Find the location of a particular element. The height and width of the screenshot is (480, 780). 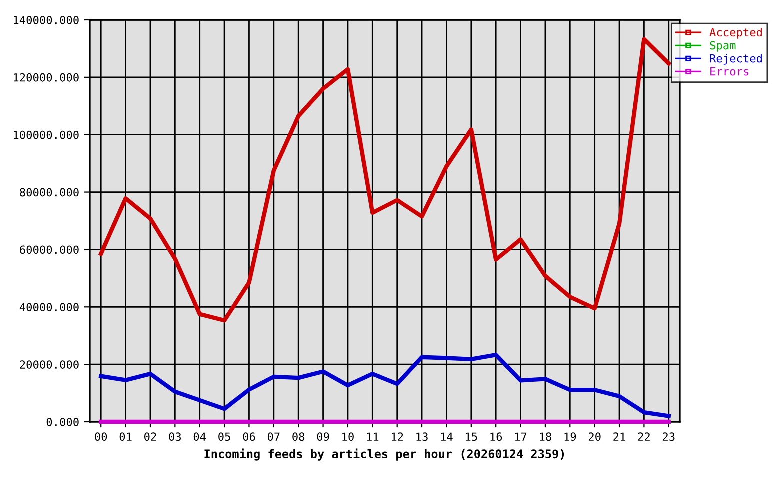

x-tick-label: 03 is located at coordinates (175, 437).